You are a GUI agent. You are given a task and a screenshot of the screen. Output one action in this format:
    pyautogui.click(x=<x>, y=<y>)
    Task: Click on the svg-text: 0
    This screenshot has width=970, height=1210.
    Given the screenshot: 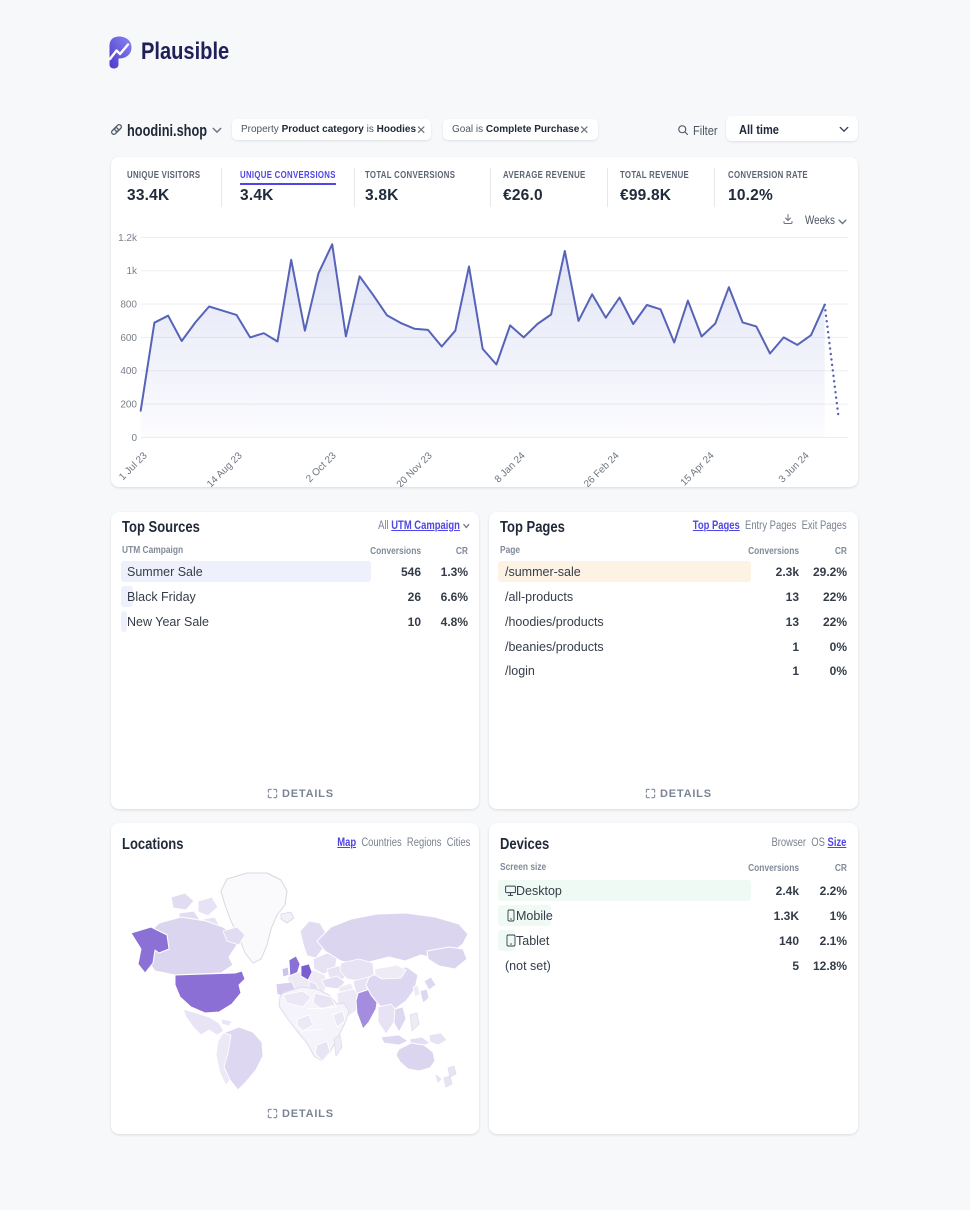 What is the action you would take?
    pyautogui.click(x=134, y=438)
    